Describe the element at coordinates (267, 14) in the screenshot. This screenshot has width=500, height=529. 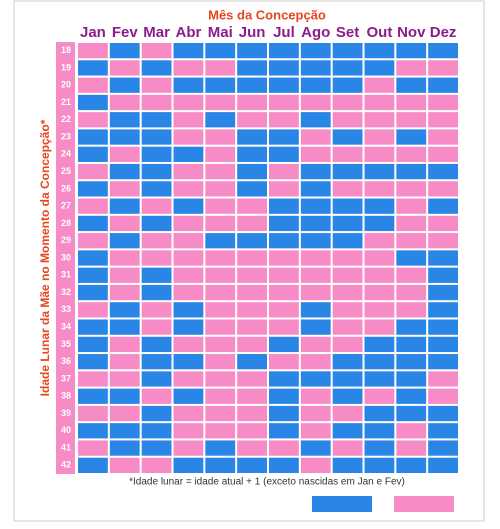
I see `title: Mês da Concepção` at that location.